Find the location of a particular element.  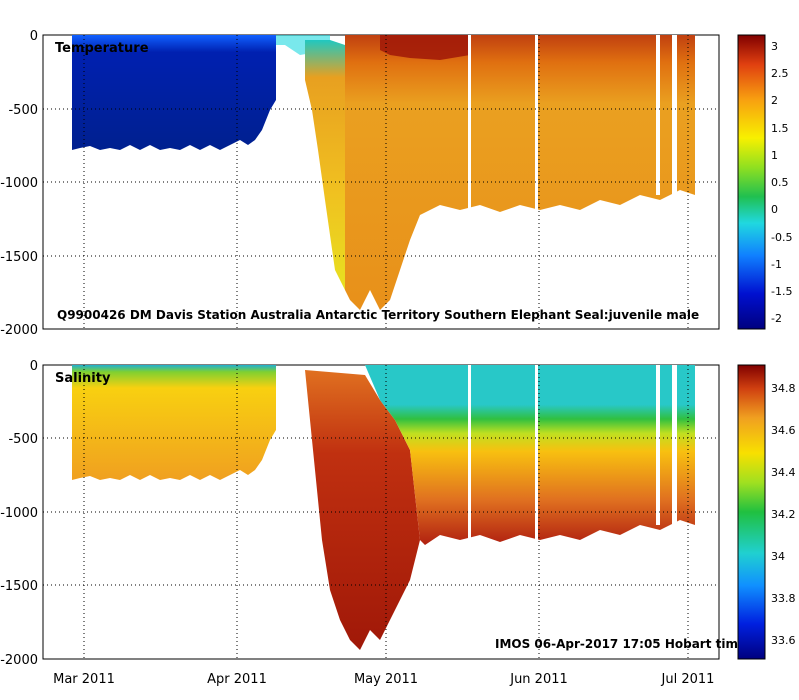

salinity-cb-tick-0: 34.8 is located at coordinates (783, 388).